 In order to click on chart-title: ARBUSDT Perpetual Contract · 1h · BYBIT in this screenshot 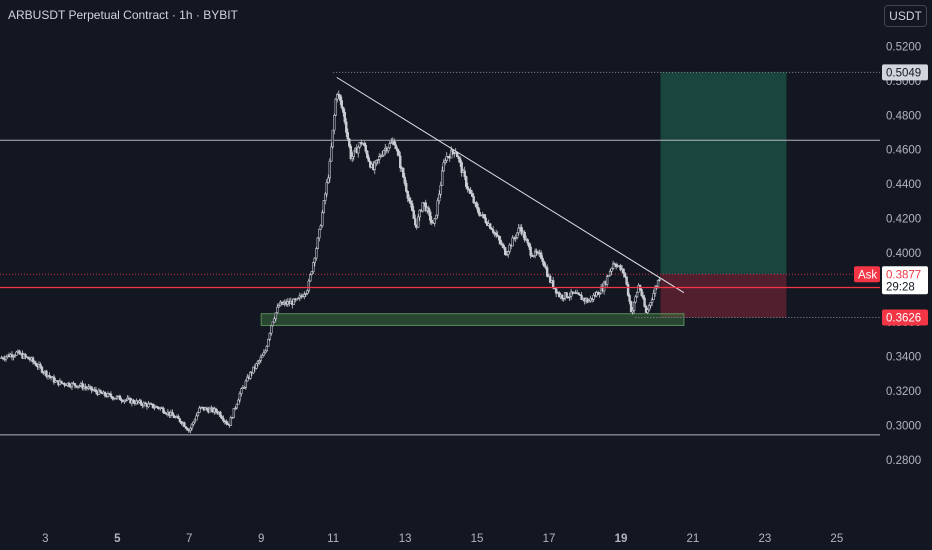, I will do `click(123, 15)`.